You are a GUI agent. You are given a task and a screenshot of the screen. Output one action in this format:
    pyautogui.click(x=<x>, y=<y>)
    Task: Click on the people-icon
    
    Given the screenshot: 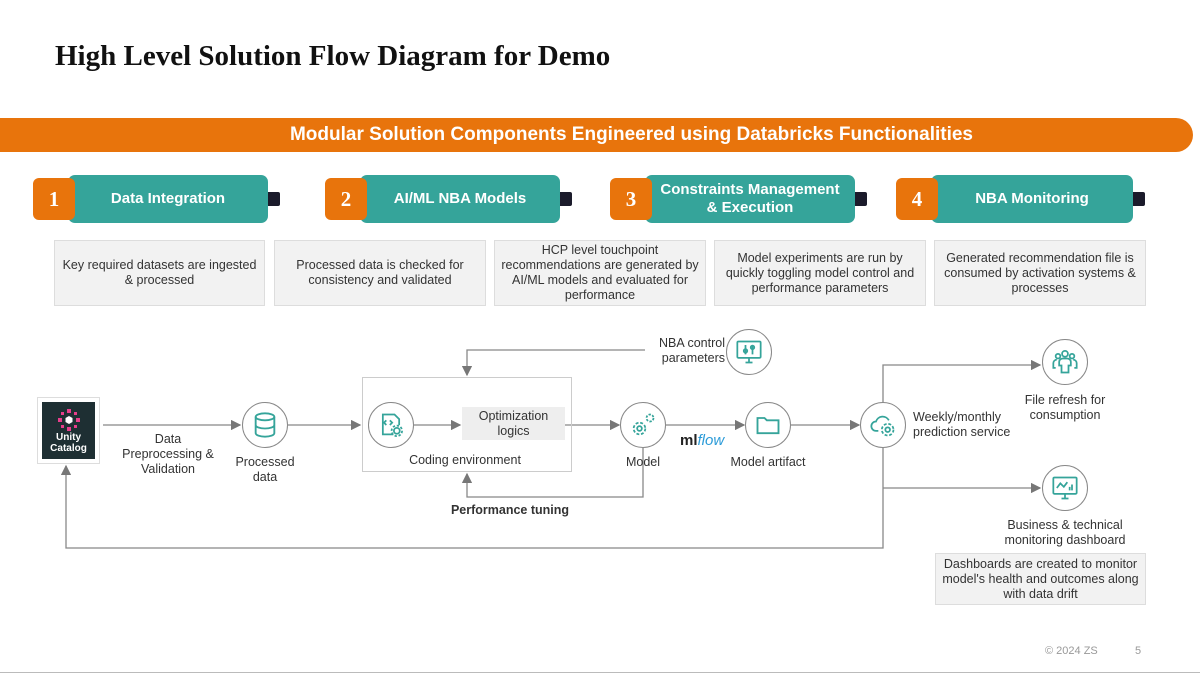 What is the action you would take?
    pyautogui.click(x=1065, y=362)
    